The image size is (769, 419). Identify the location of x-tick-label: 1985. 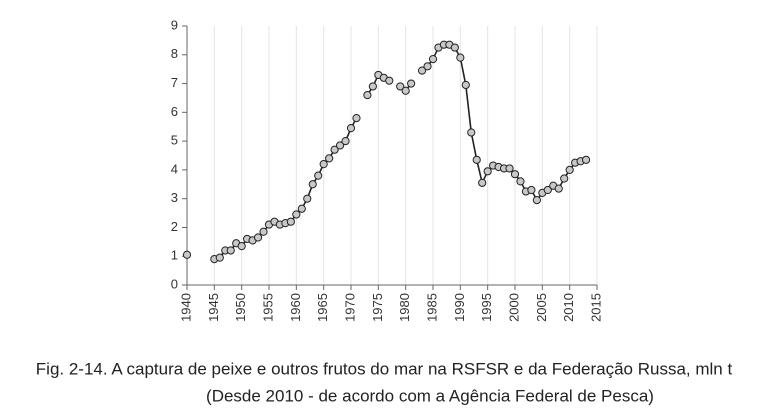
(431, 307).